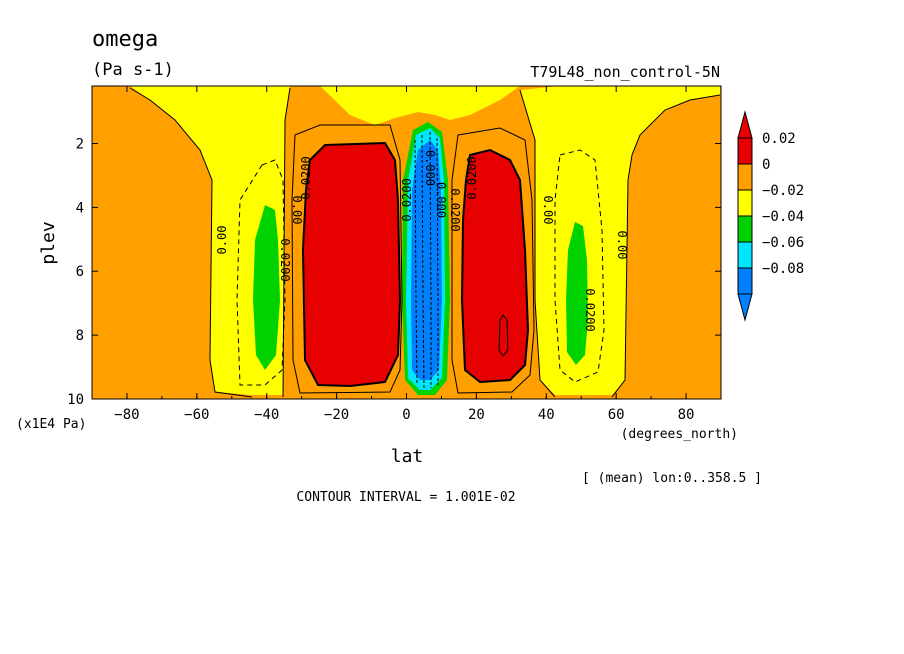 This screenshot has width=904, height=654. I want to click on colorbar-label: −0.02, so click(783, 191).